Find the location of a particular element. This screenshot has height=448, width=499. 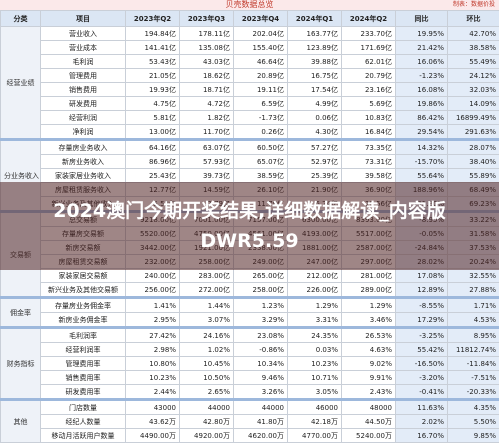

value-cell: 226.00亿 is located at coordinates (314, 290).